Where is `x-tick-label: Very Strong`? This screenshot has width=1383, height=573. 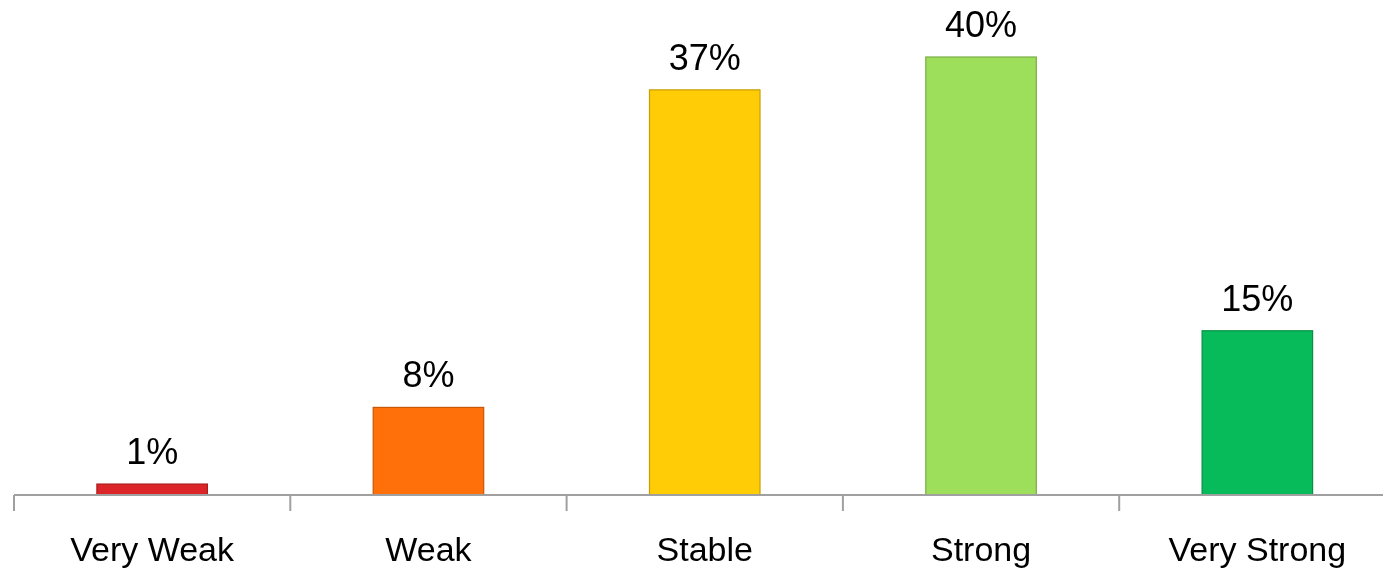 x-tick-label: Very Strong is located at coordinates (1257, 549).